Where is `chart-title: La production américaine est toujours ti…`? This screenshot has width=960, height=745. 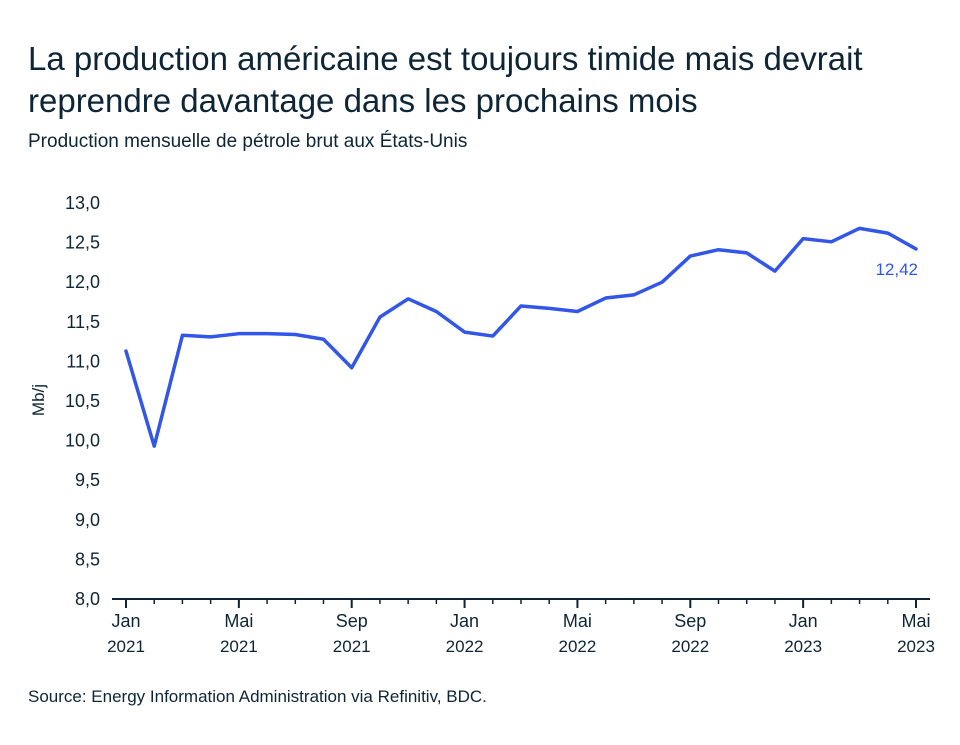 chart-title: La production américaine est toujours ti… is located at coordinates (445, 79).